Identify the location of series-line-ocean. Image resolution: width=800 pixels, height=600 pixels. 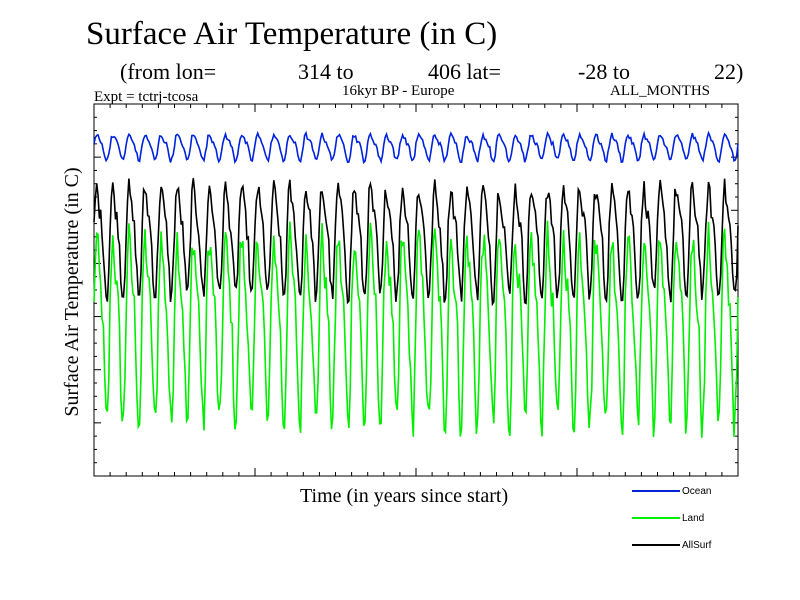
(416, 147).